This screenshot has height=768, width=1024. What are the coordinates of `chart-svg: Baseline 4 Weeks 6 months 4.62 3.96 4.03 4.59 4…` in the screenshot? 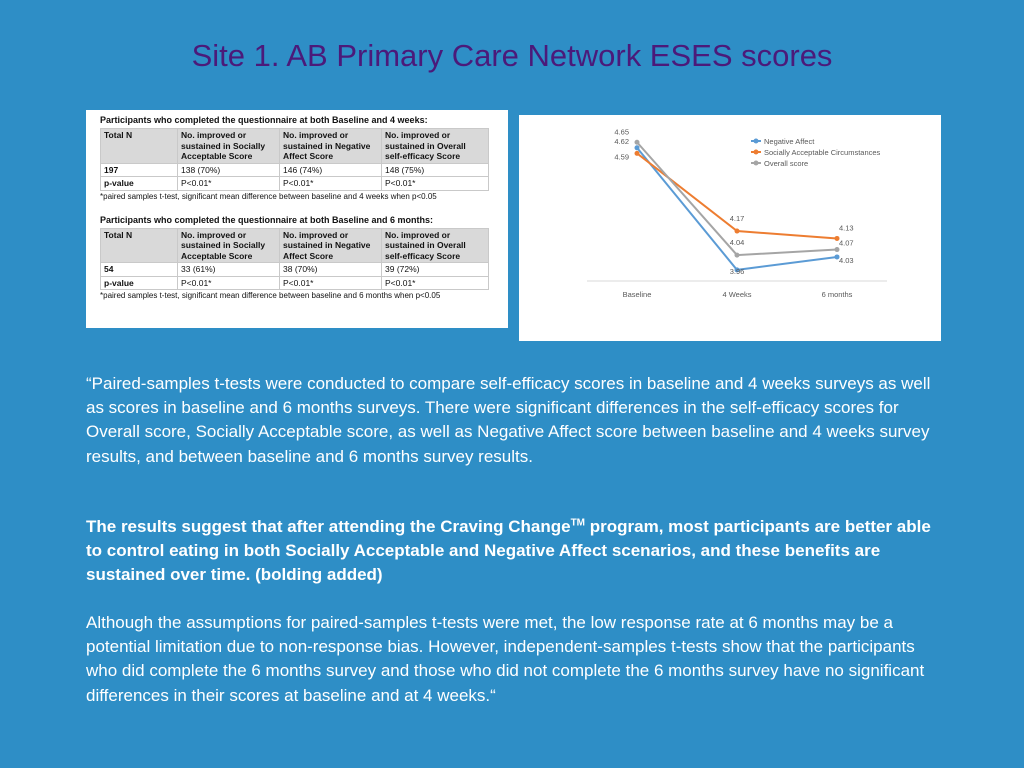 It's located at (737, 213).